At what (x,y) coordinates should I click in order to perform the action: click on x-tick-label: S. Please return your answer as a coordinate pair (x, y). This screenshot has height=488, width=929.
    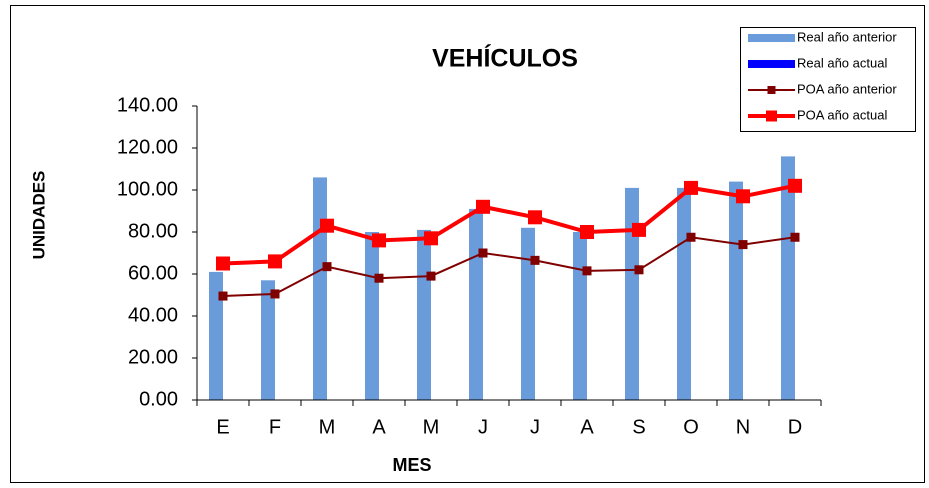
    Looking at the image, I should click on (638, 427).